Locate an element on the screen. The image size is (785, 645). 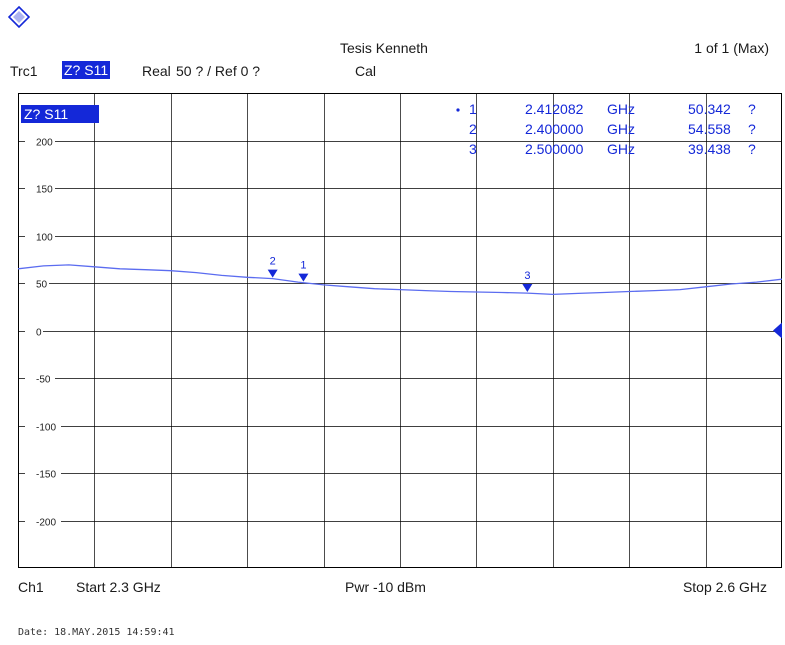
marker-1-icon is located at coordinates (303, 277).